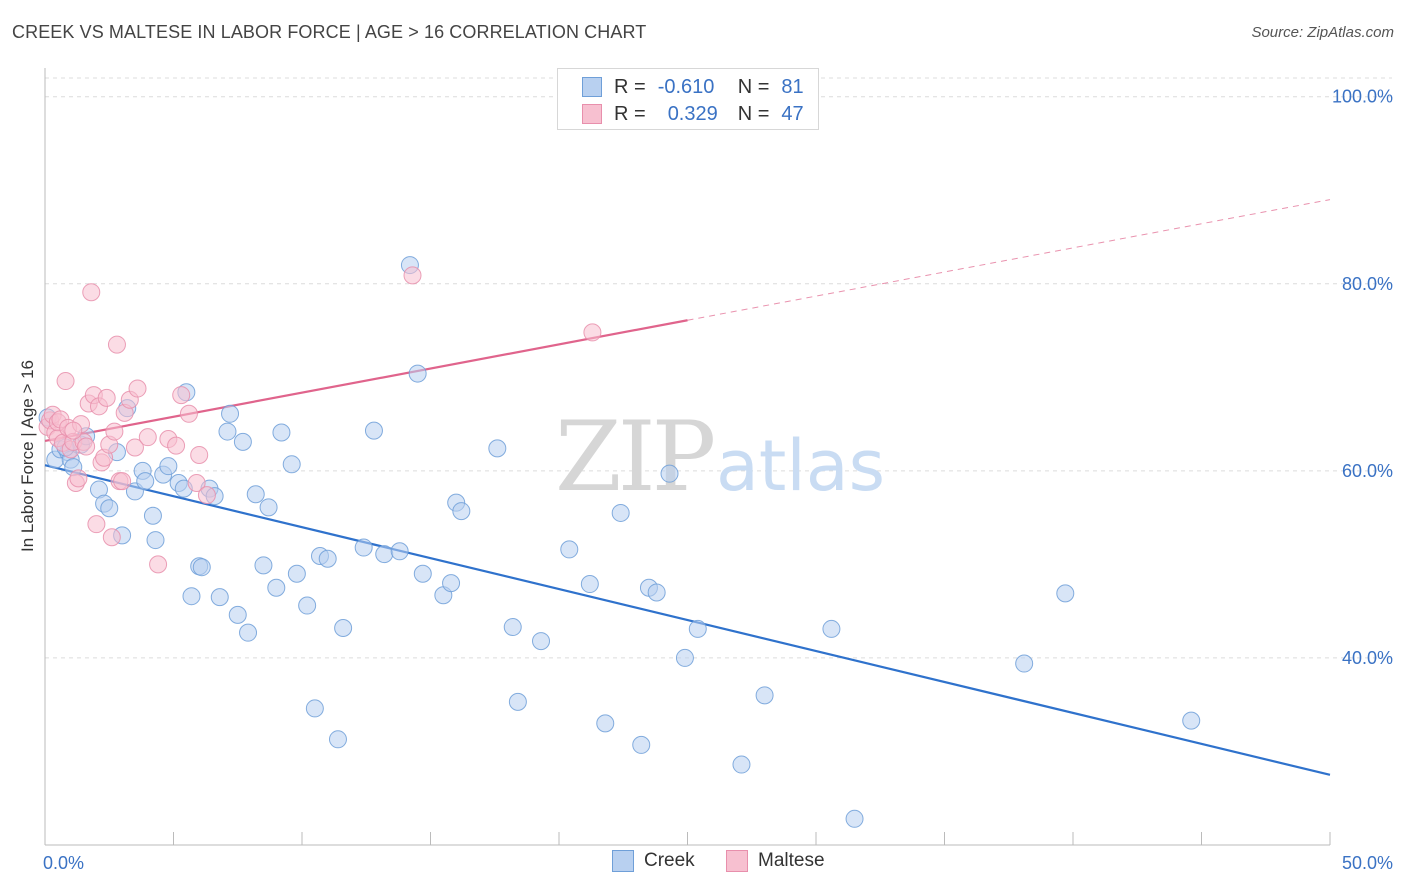 This screenshot has height=892, width=1406. I want to click on x-tick-label-min: 0.0%, so click(63, 863).